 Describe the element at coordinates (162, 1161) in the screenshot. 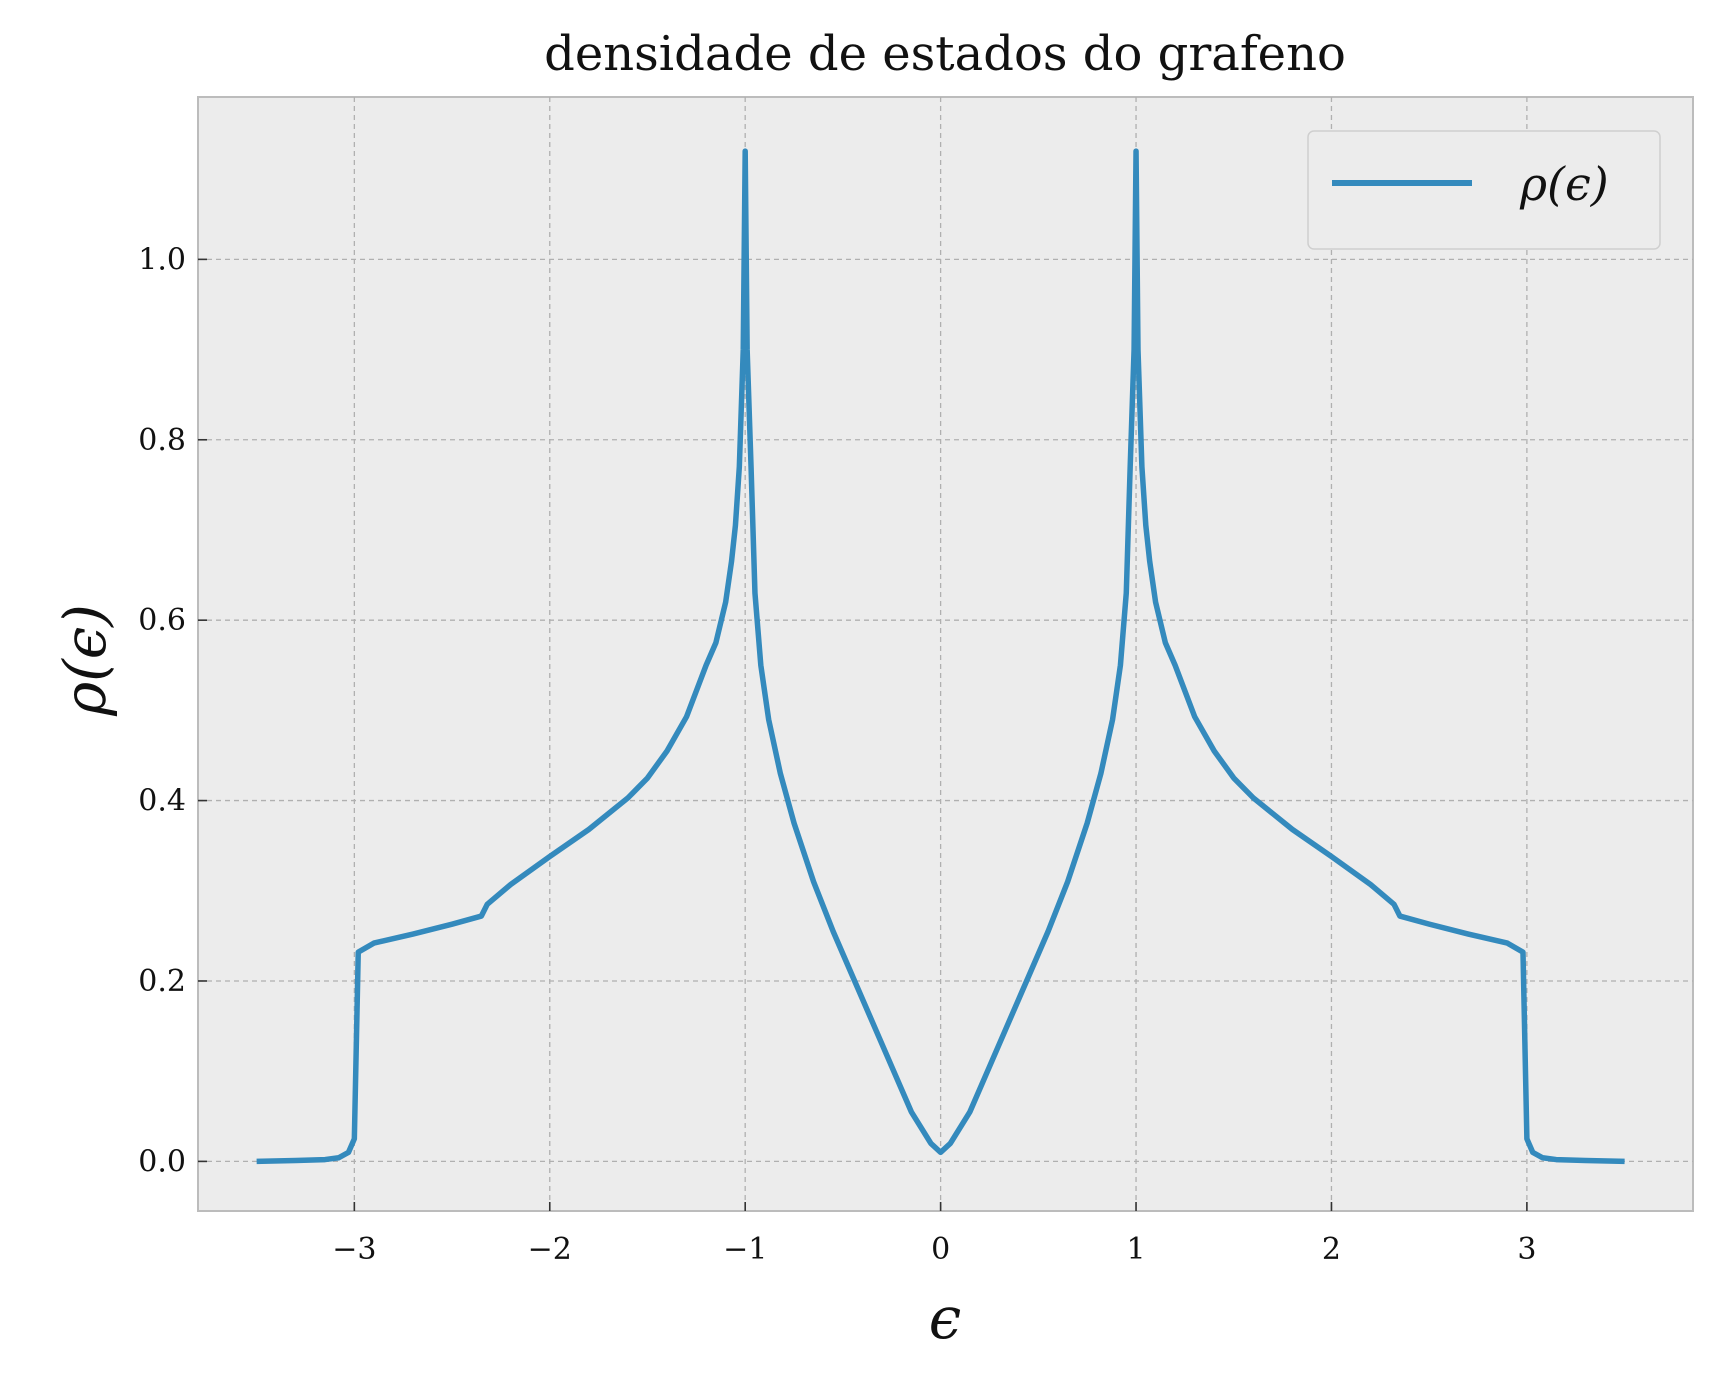

I see `y-tick-label: 0.0` at that location.